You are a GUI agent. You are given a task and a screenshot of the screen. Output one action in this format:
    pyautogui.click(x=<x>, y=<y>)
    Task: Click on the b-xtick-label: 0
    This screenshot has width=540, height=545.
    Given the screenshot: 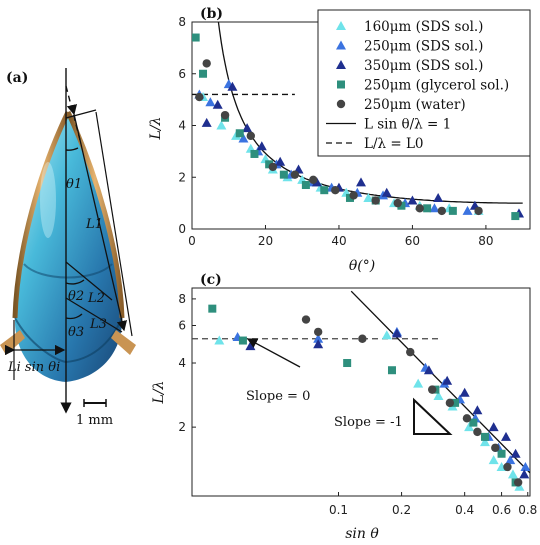 What is the action you would take?
    pyautogui.click(x=192, y=241)
    